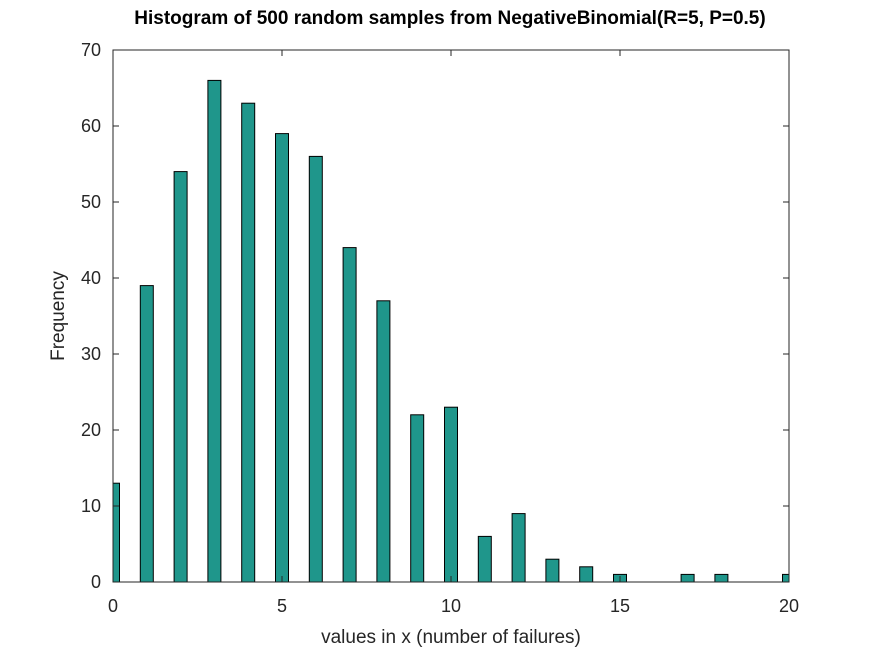 The image size is (872, 654). What do you see at coordinates (91, 202) in the screenshot?
I see `y-tick-label: 50` at bounding box center [91, 202].